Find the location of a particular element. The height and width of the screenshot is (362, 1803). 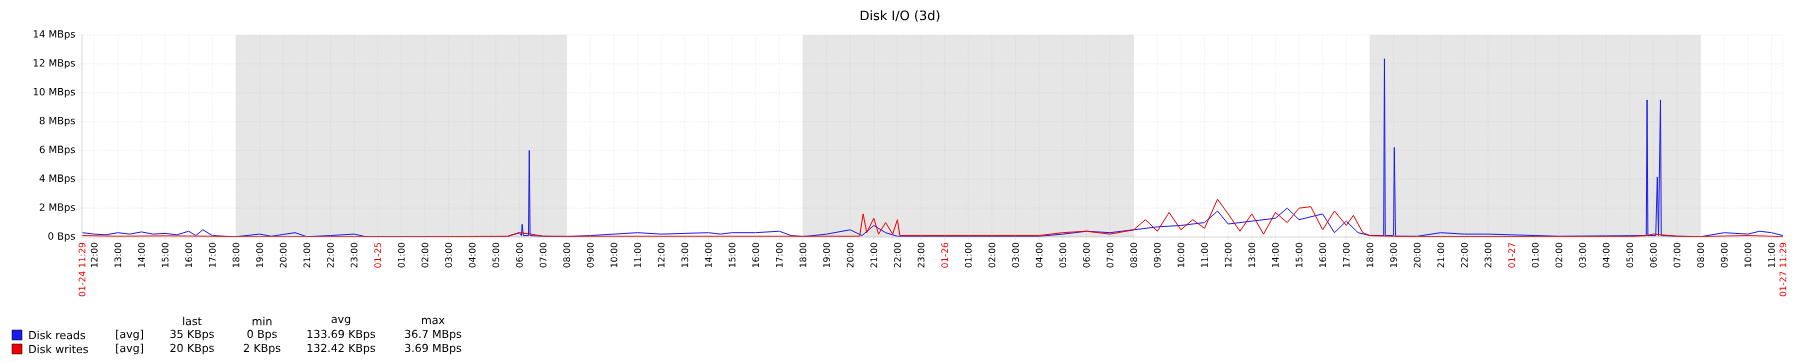

y-tick-label: 10 MBps is located at coordinates (54, 92).